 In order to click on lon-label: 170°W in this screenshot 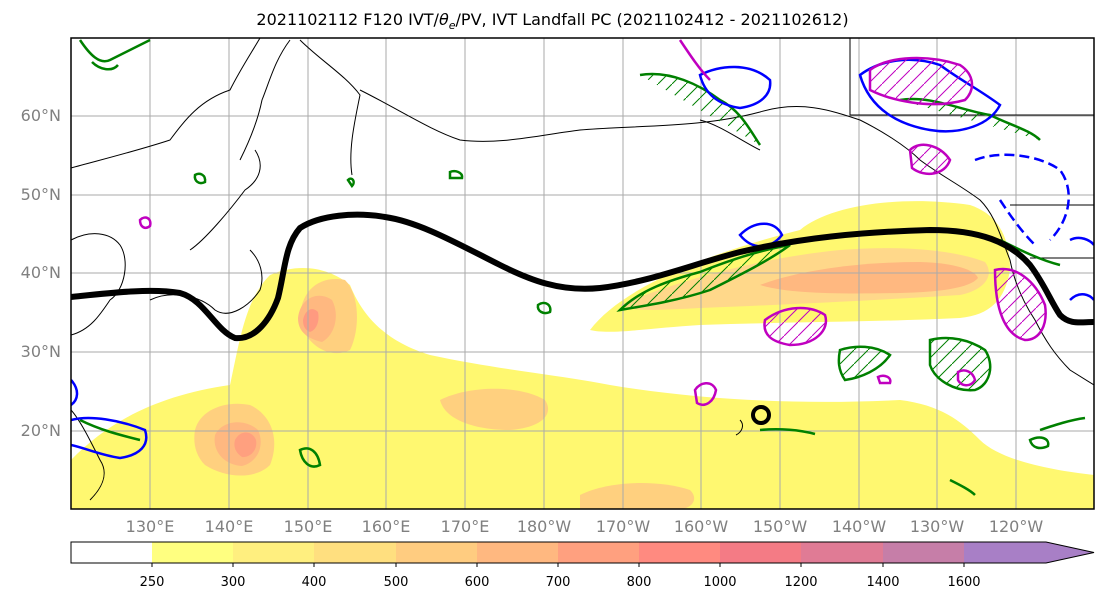, I will do `click(623, 526)`.